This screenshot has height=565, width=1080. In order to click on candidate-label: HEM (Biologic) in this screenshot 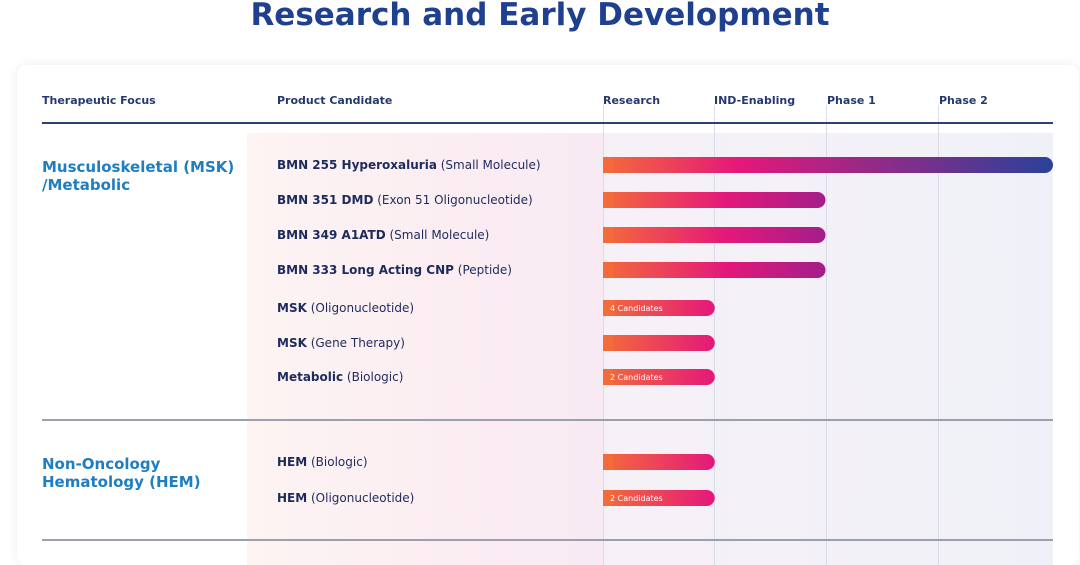, I will do `click(322, 462)`.